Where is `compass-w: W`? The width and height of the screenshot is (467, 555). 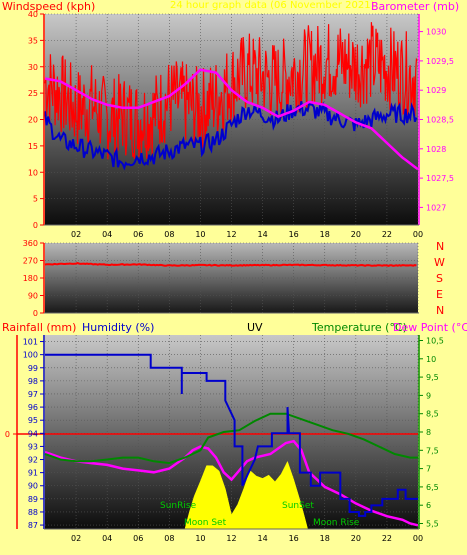 compass-w: W is located at coordinates (439, 262).